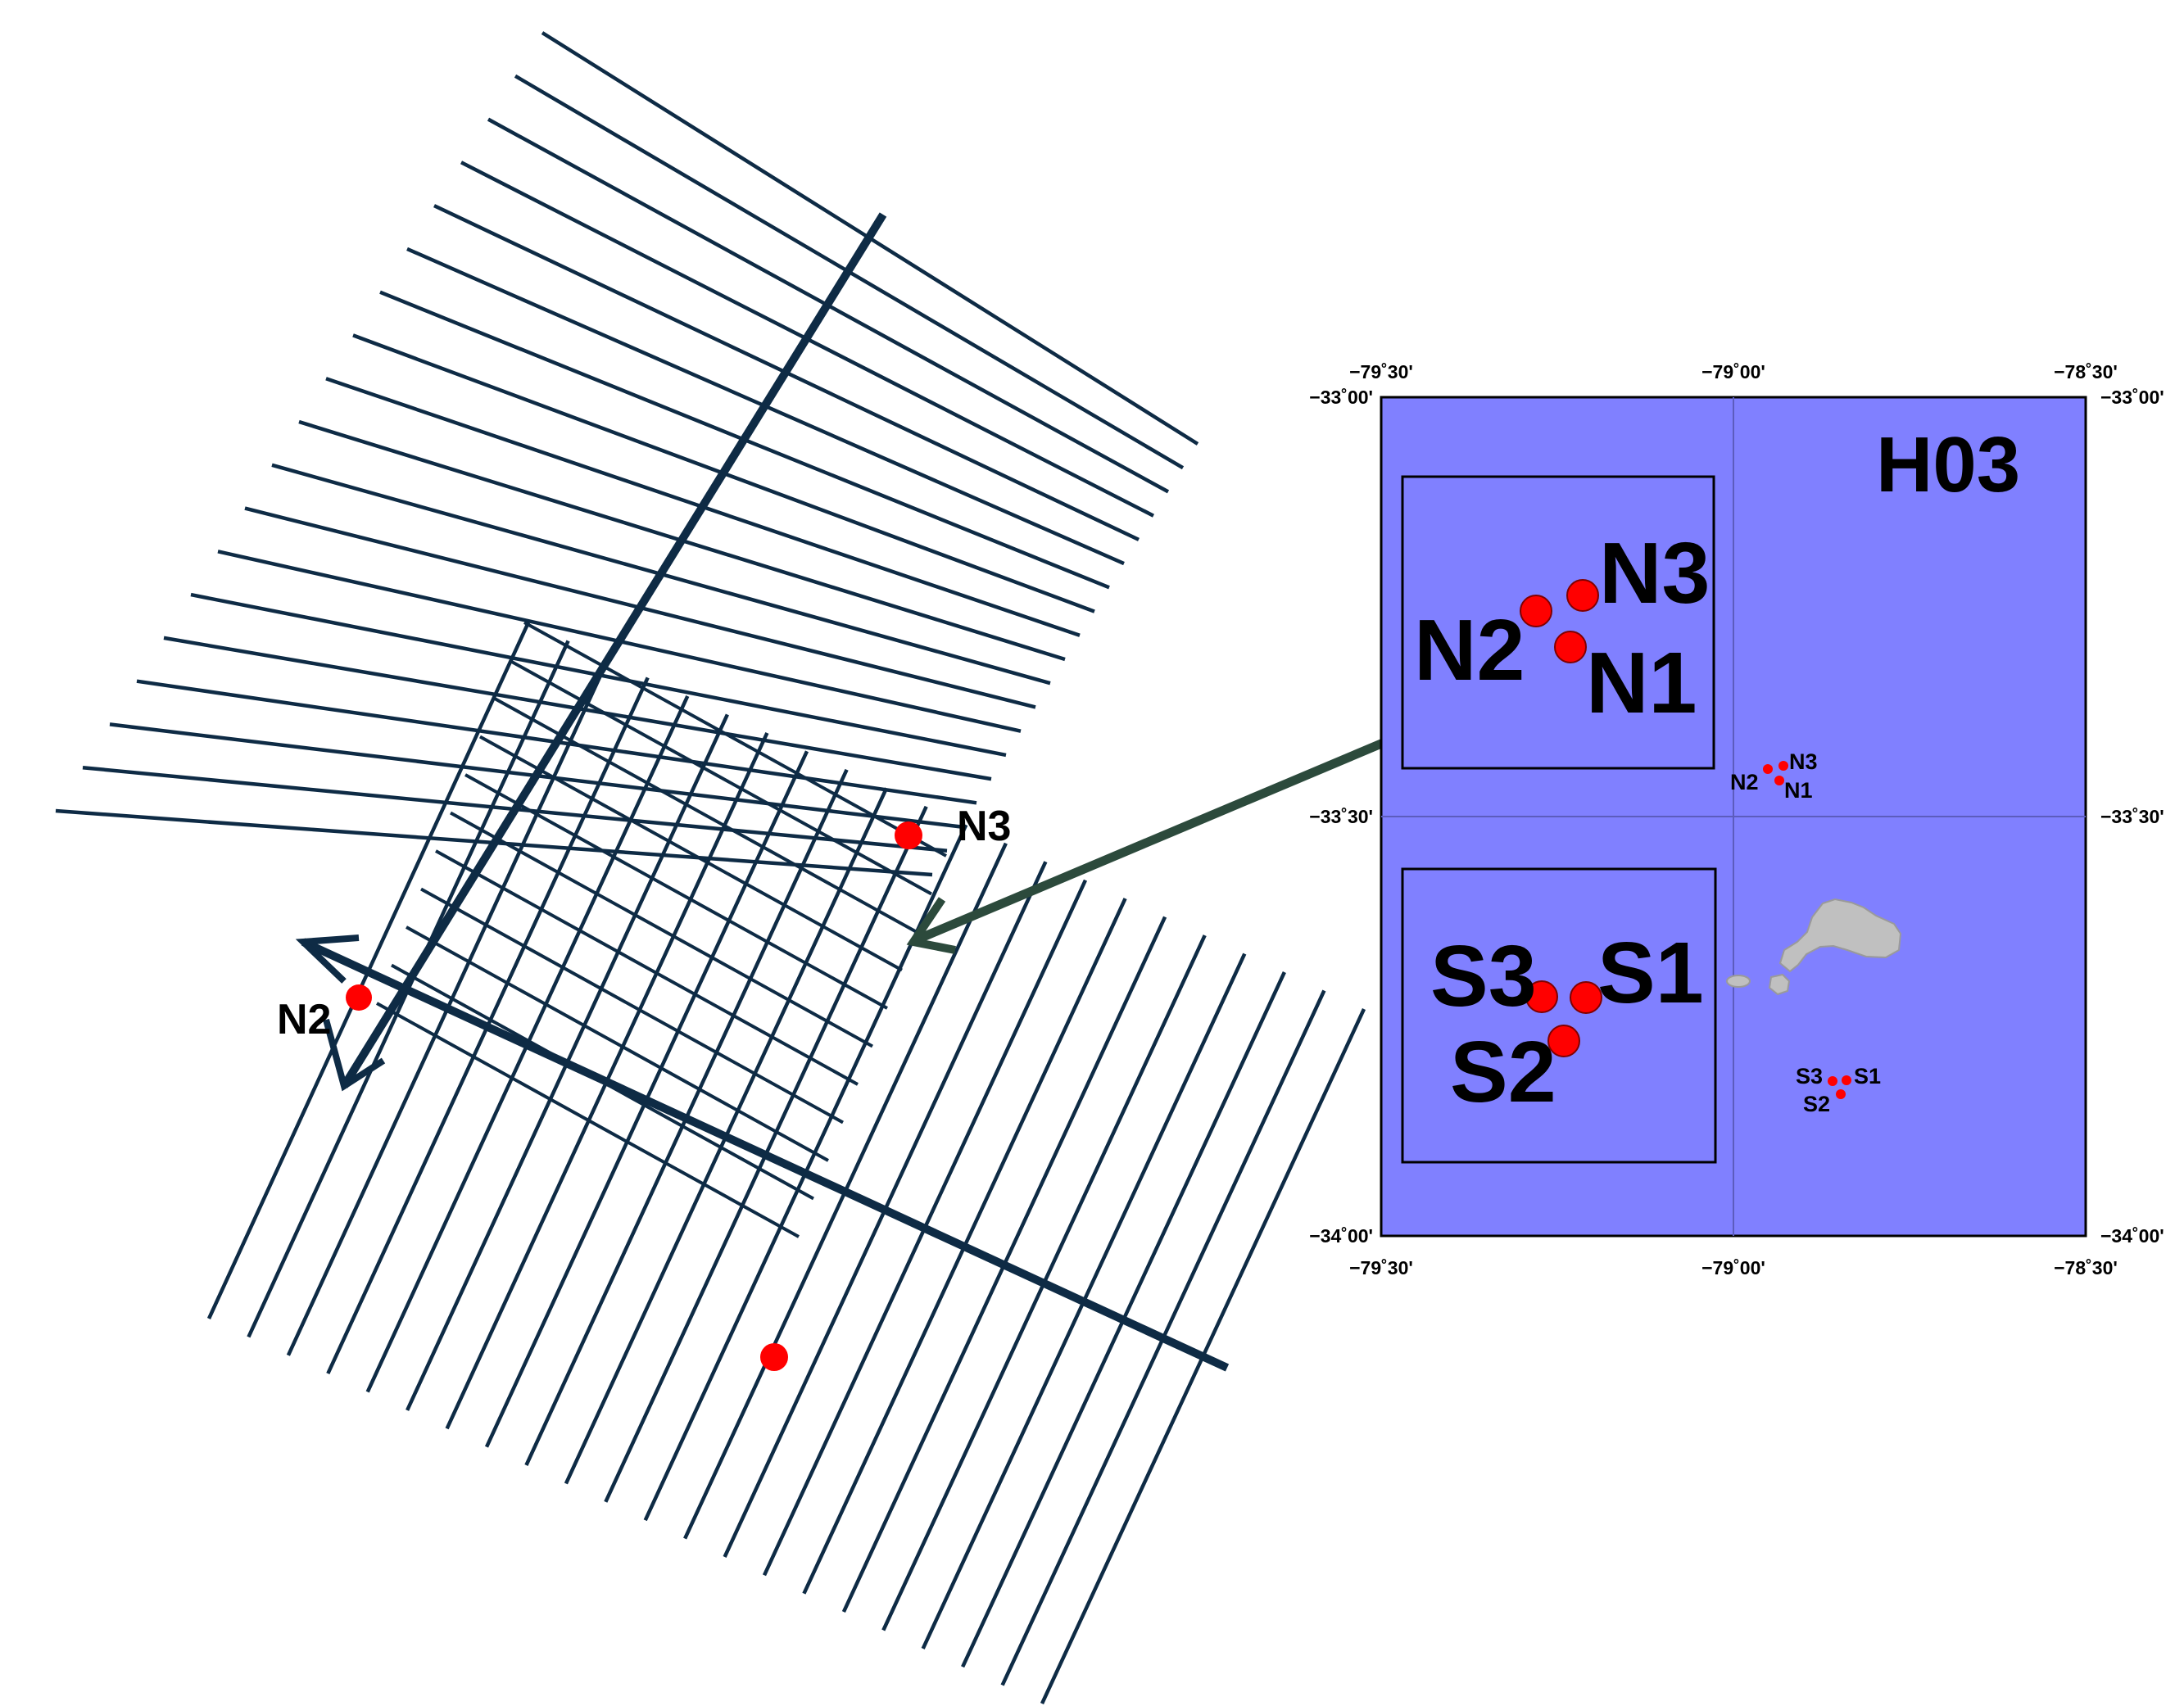  Describe the element at coordinates (1558, 622) in the screenshot. I see `north-inset-box` at that location.